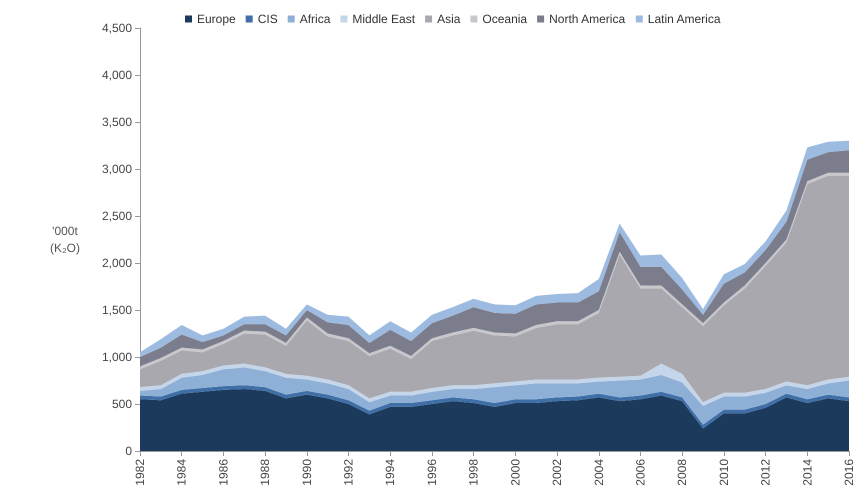  I want to click on legend-label: Asia, so click(449, 19).